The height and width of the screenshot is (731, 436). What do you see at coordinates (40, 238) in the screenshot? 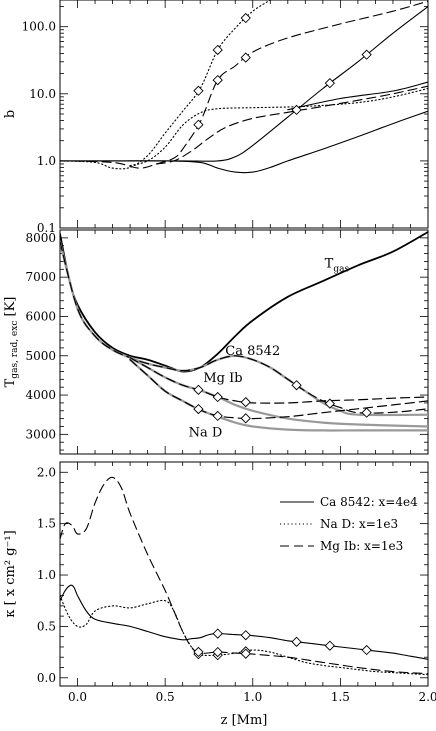
I see `y-tick-label: 8000` at bounding box center [40, 238].